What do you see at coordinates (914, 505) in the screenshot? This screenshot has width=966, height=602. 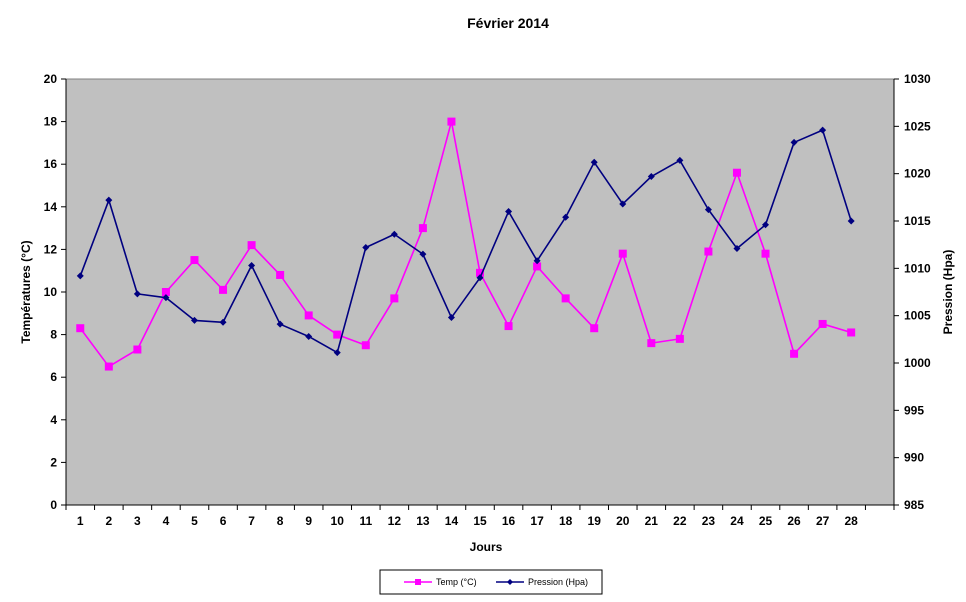 I see `right-tick-label: 985` at bounding box center [914, 505].